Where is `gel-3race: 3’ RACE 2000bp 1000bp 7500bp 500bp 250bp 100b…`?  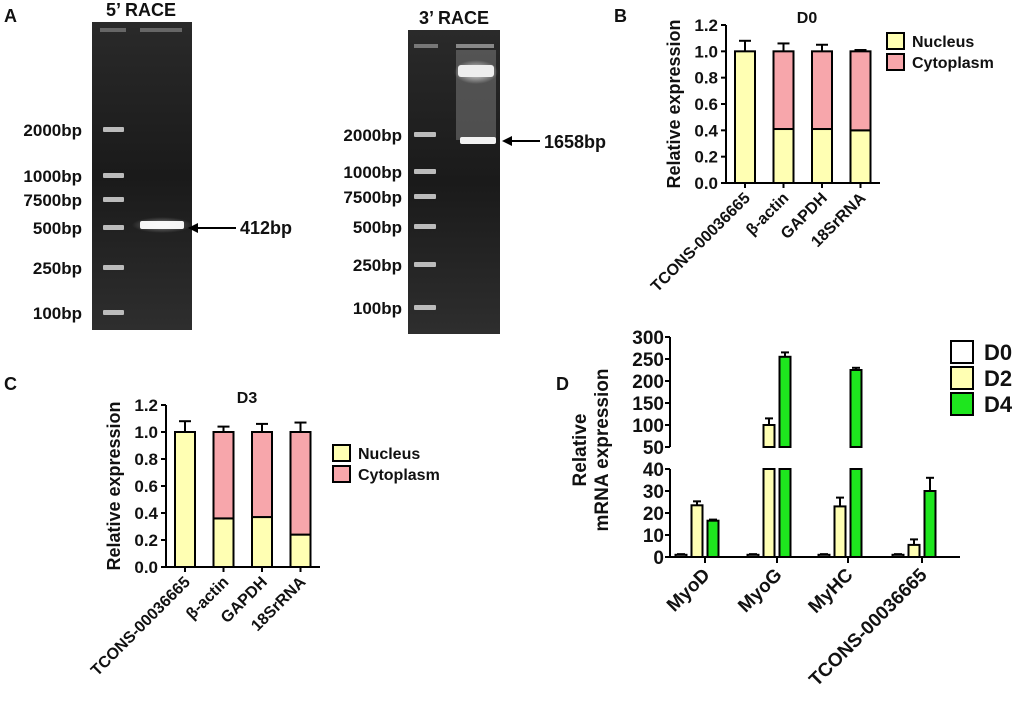 gel-3race: 3’ RACE 2000bp 1000bp 7500bp 500bp 250bp 100b… is located at coordinates (474, 171).